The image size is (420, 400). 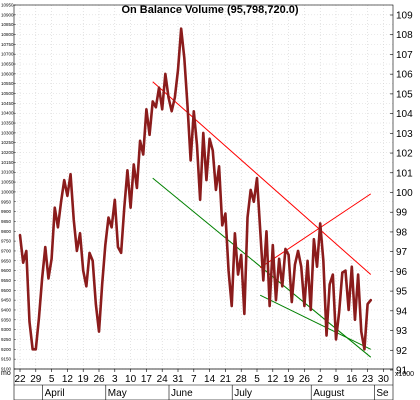 I want to click on right-tick-label: 104, so click(x=404, y=114).